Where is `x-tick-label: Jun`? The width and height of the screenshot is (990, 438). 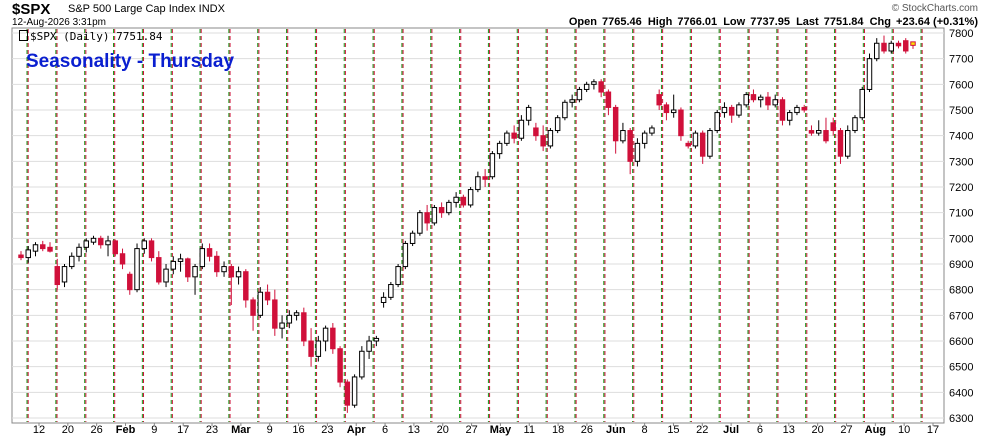
x-tick-label: Jun is located at coordinates (616, 430).